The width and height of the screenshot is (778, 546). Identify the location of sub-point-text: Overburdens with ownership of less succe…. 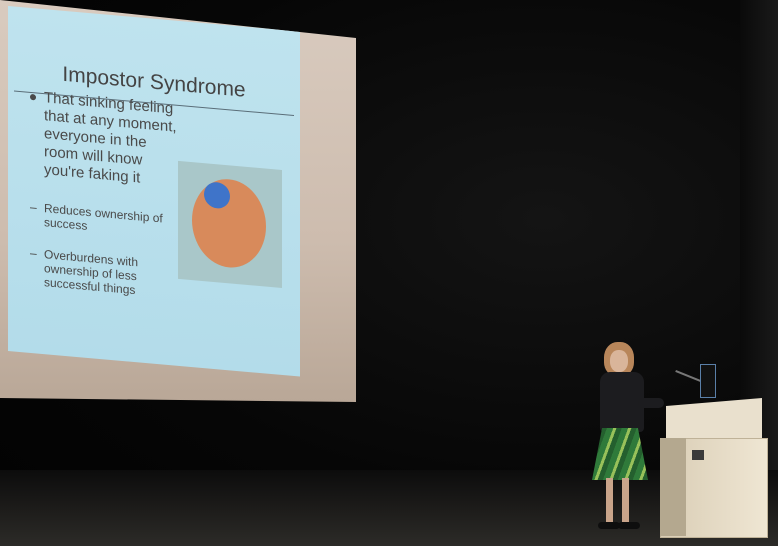
(91, 272).